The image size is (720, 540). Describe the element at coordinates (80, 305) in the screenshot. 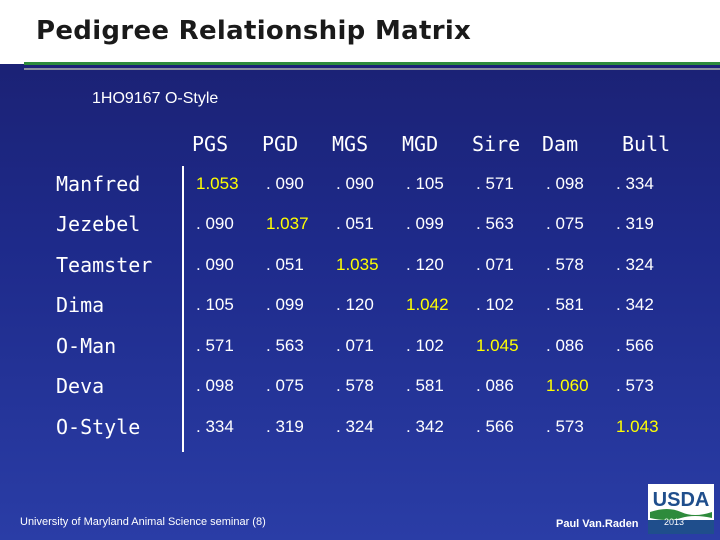

I see `row-header-dima: Dima` at that location.